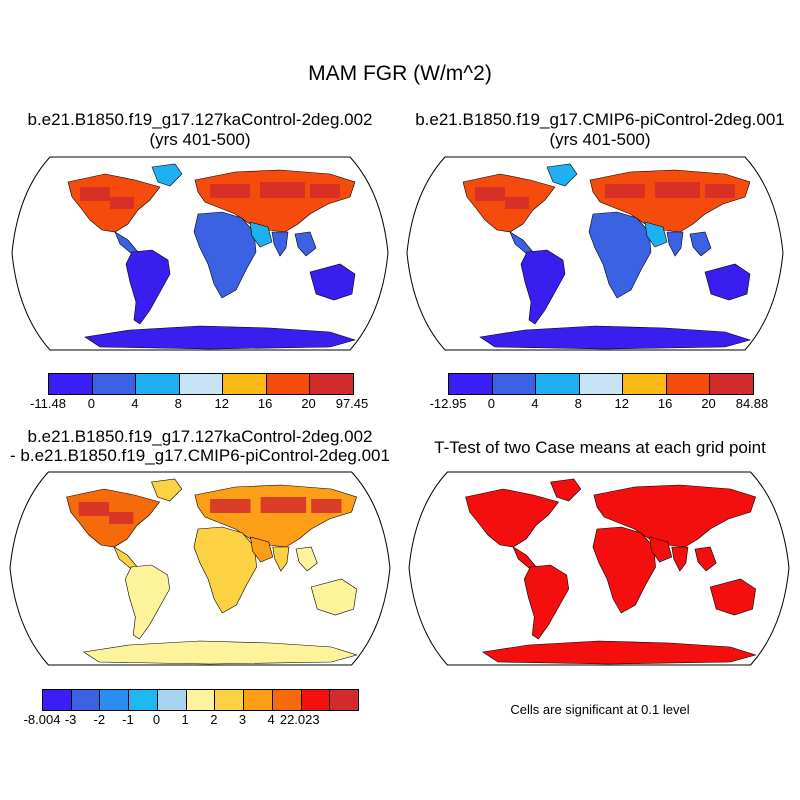  I want to click on colorbar-tick-label: 84.88, so click(752, 403).